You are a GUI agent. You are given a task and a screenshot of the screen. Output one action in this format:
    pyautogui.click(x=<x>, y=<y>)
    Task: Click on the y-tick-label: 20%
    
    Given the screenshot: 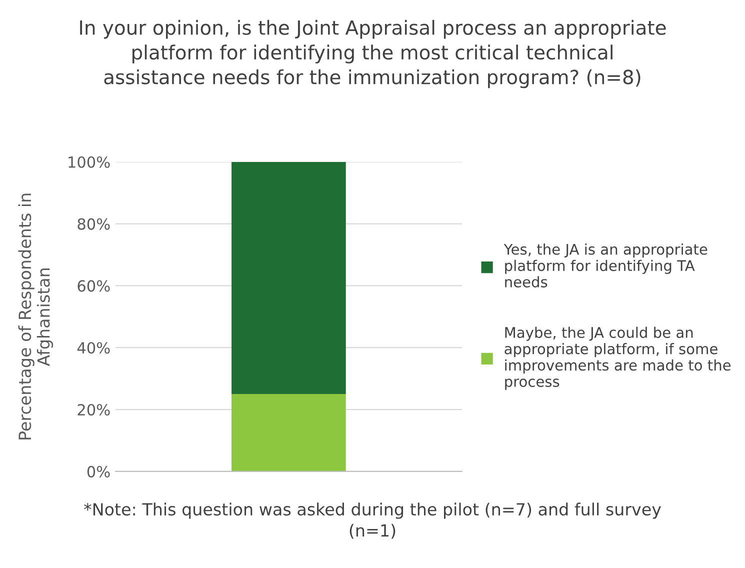 What is the action you would take?
    pyautogui.click(x=94, y=410)
    